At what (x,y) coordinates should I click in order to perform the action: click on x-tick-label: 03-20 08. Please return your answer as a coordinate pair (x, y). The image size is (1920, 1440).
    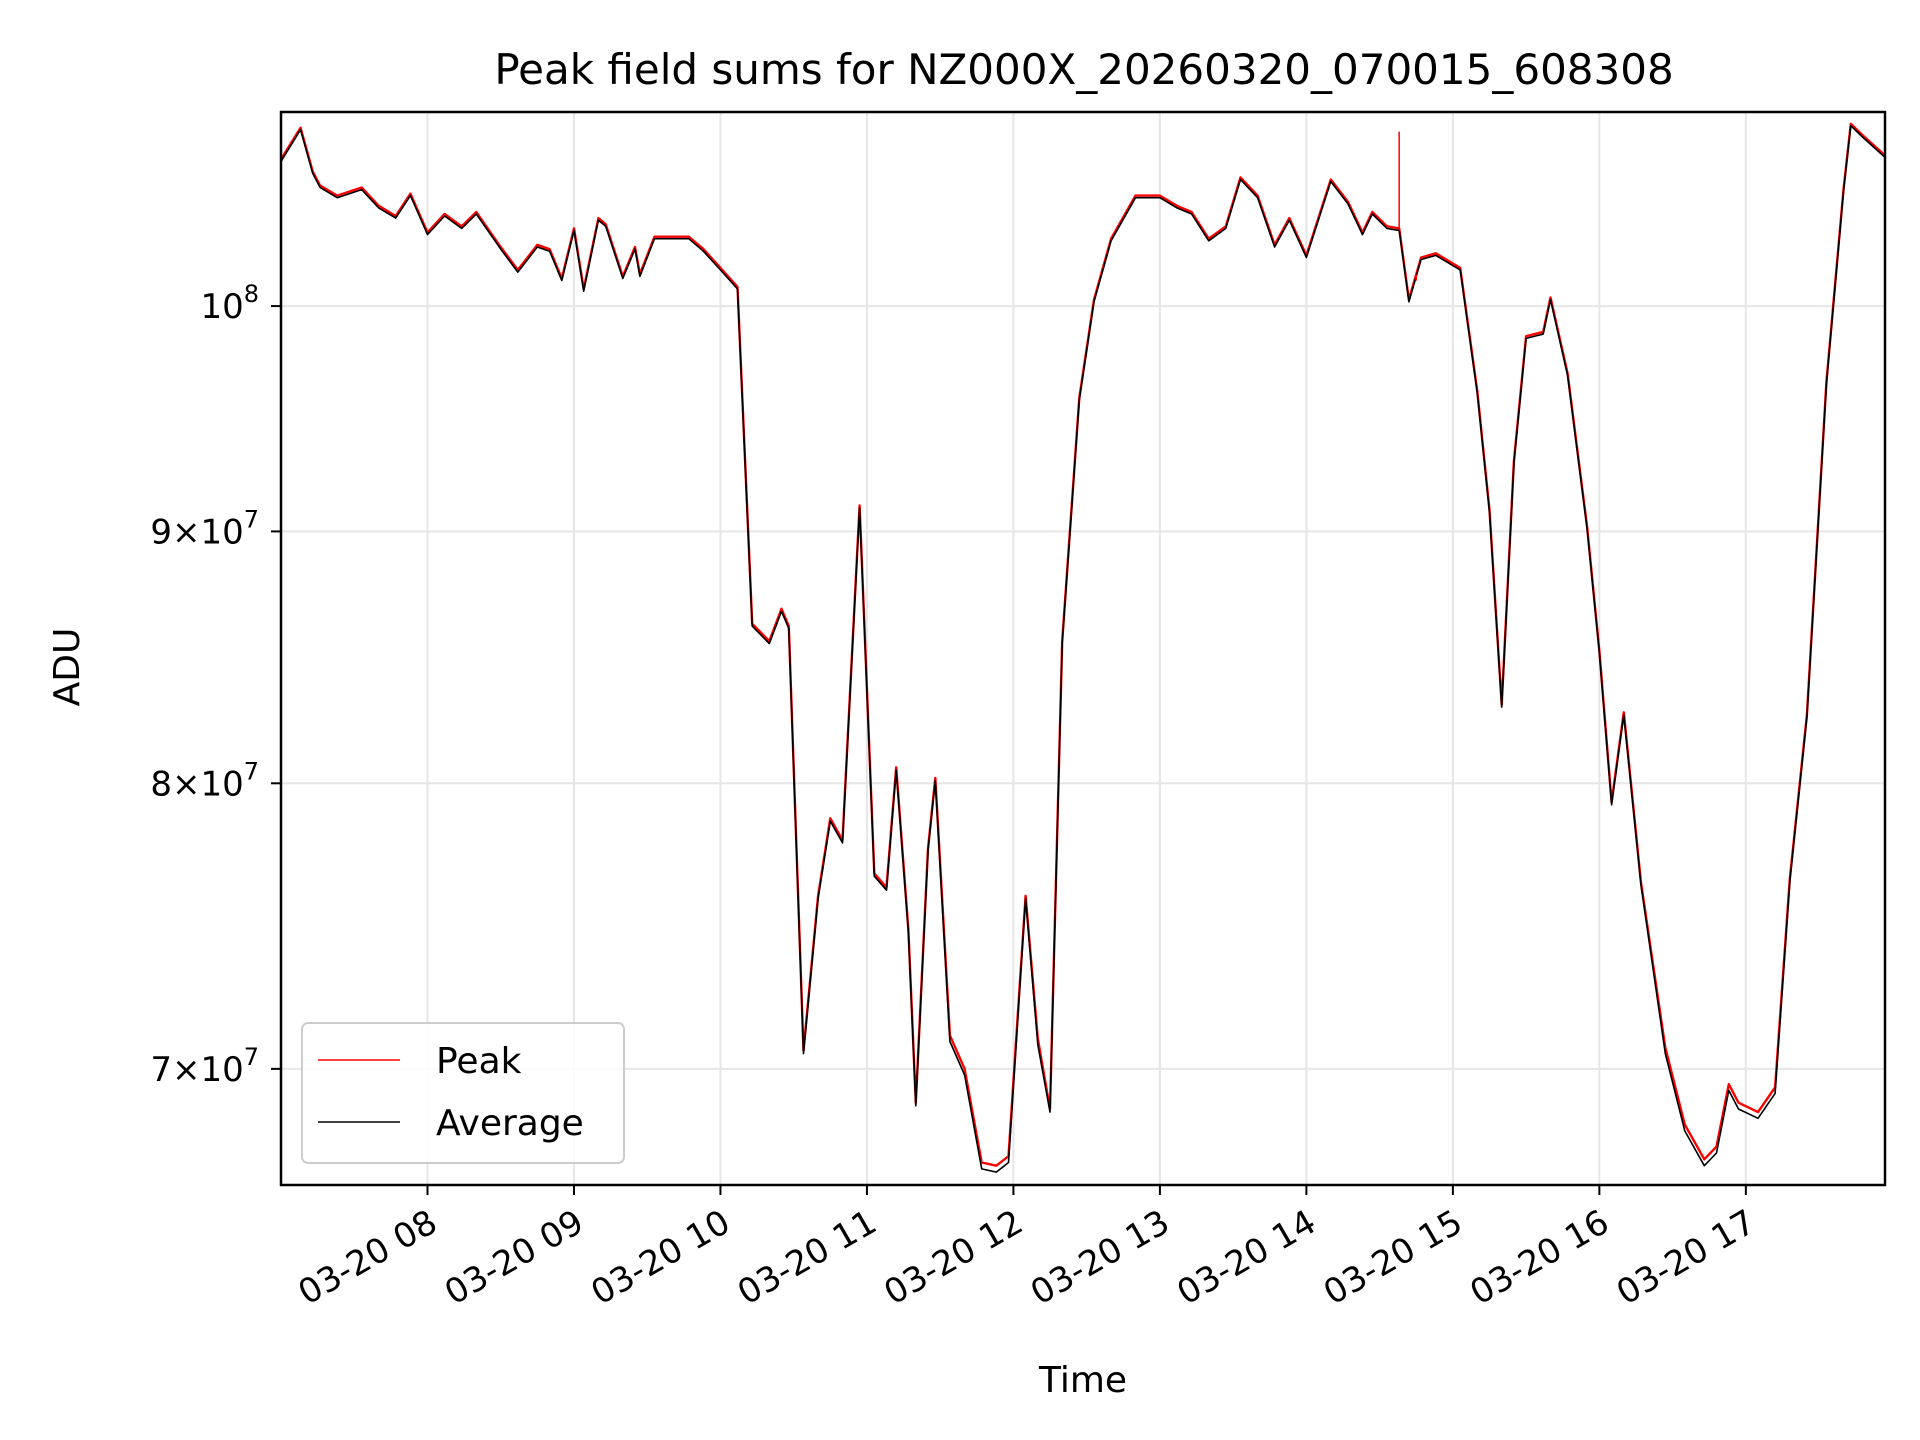
    Looking at the image, I should click on (368, 1257).